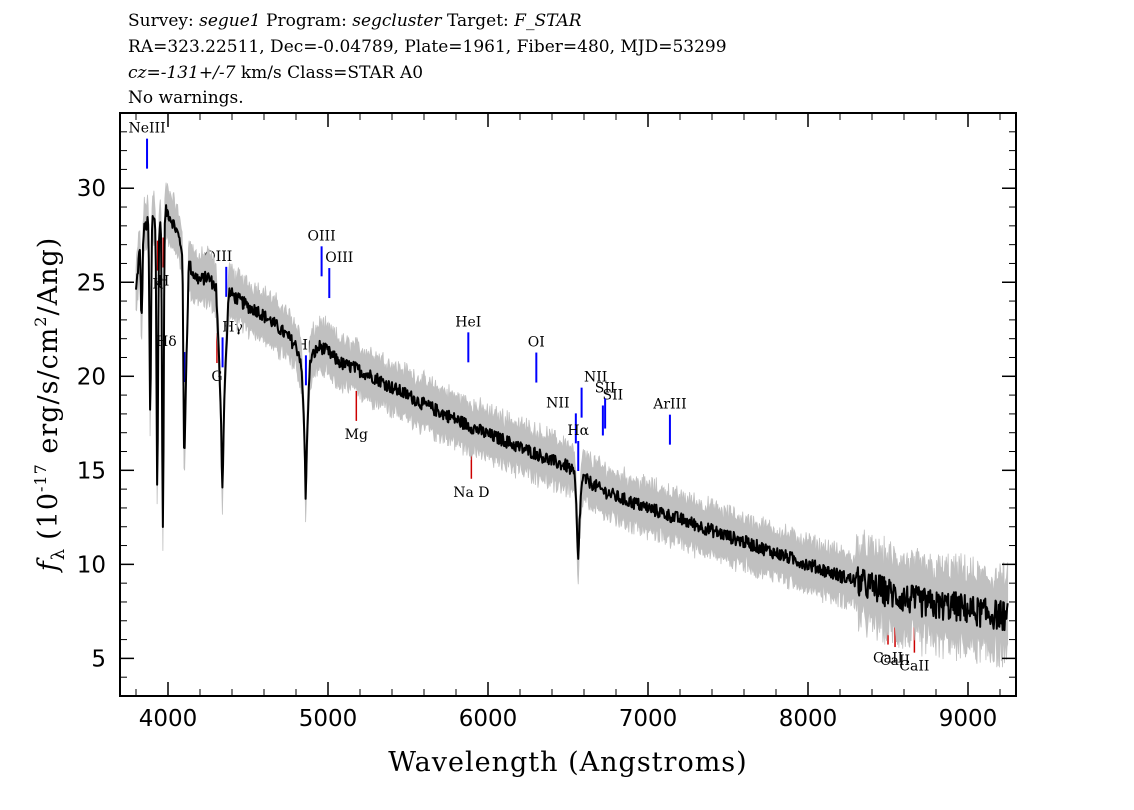 The width and height of the screenshot is (1134, 810). Describe the element at coordinates (161, 21) in the screenshot. I see `survey-label: Survey:` at that location.